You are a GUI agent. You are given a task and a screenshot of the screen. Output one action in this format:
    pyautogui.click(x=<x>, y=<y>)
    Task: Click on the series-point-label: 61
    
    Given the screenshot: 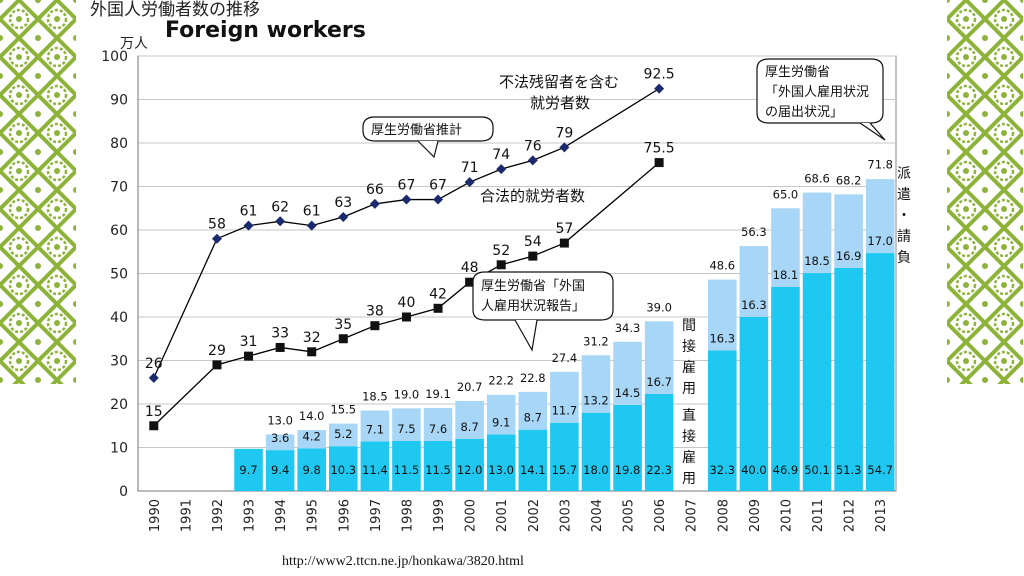 What is the action you would take?
    pyautogui.click(x=312, y=212)
    